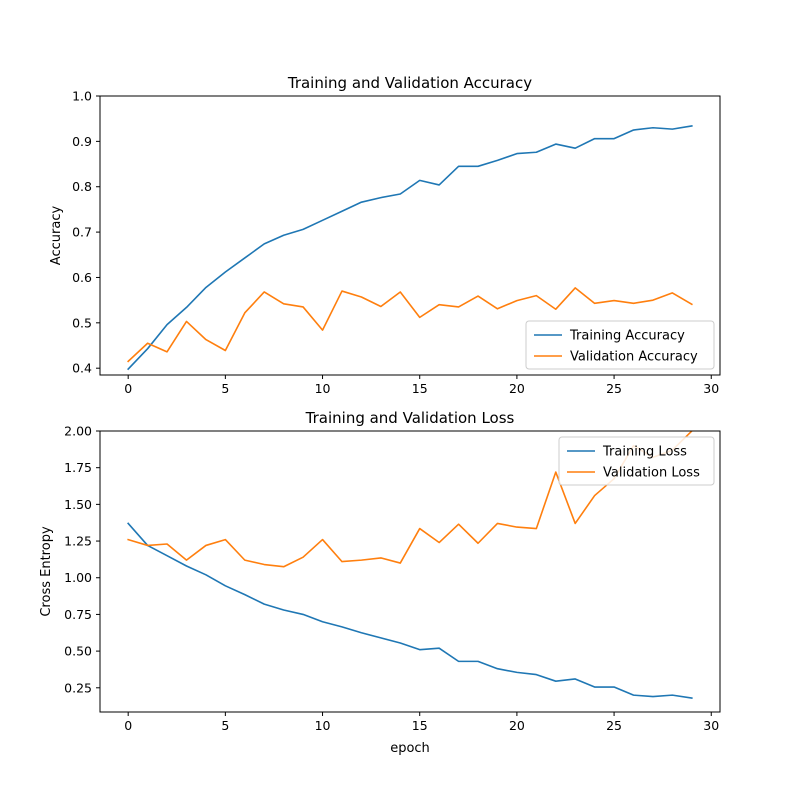 The image size is (800, 800). Describe the element at coordinates (82, 141) in the screenshot. I see `y-tick-label: 0.9` at that location.